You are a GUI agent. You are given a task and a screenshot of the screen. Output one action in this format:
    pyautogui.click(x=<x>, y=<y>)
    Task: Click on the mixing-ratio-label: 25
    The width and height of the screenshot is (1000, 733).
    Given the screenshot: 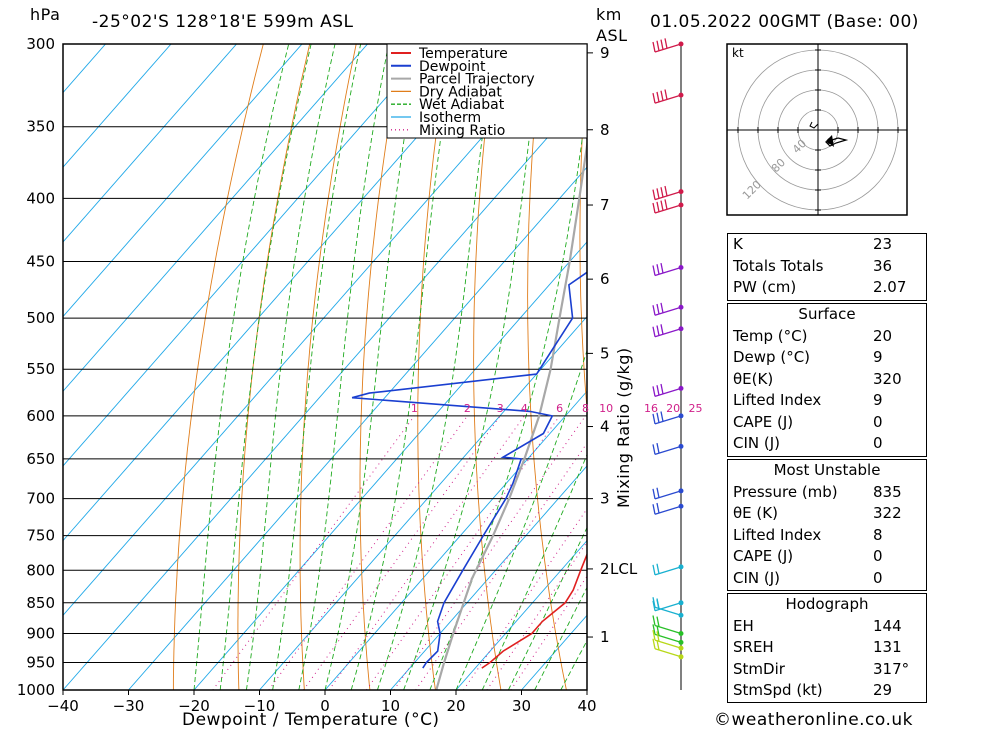 What is the action you would take?
    pyautogui.click(x=696, y=408)
    